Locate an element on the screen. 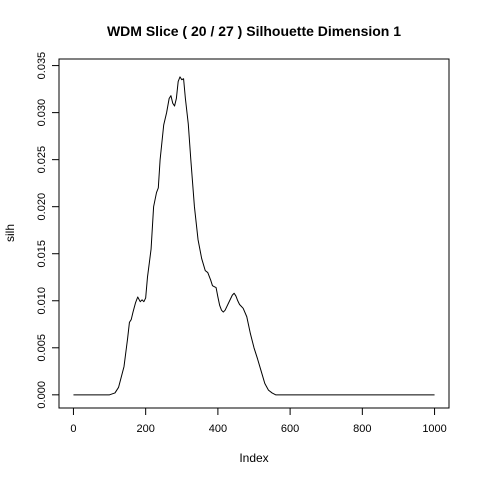 This screenshot has width=480, height=480. y-axis-label: silh is located at coordinates (10, 233).